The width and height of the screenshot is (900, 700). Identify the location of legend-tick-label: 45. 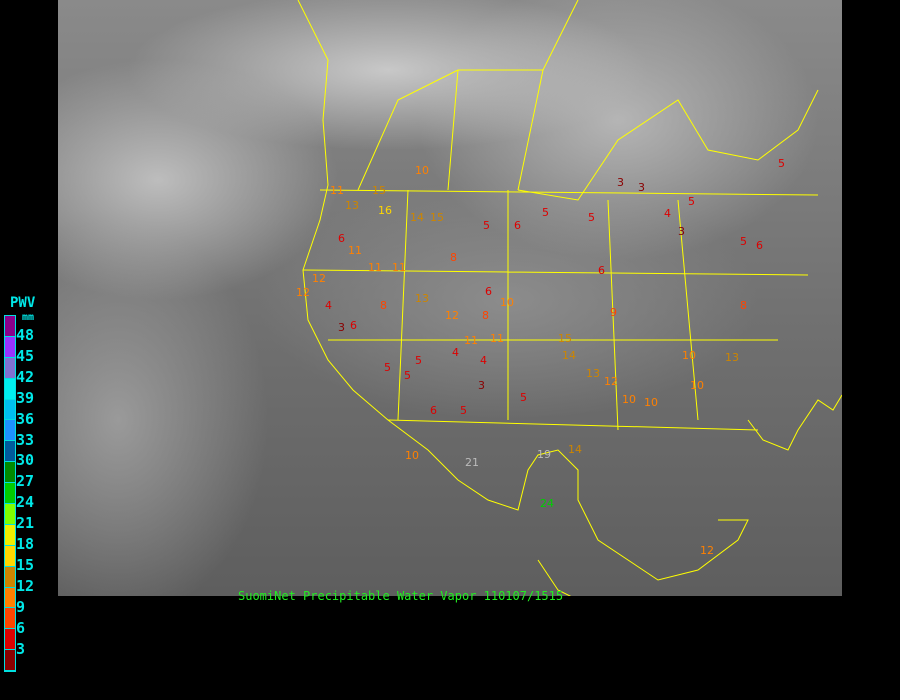
(25, 355).